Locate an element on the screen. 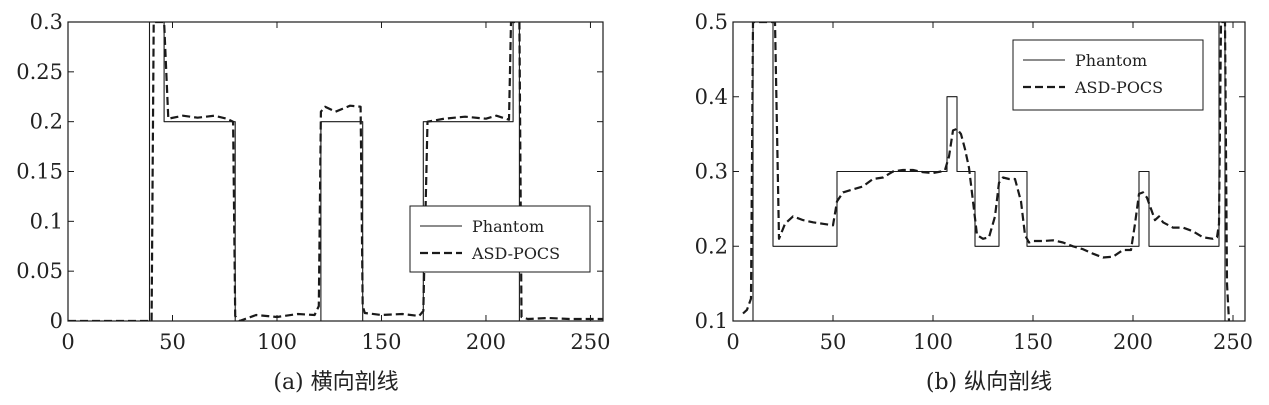  chart-caption: (b) 纵向剖线 is located at coordinates (989, 382).